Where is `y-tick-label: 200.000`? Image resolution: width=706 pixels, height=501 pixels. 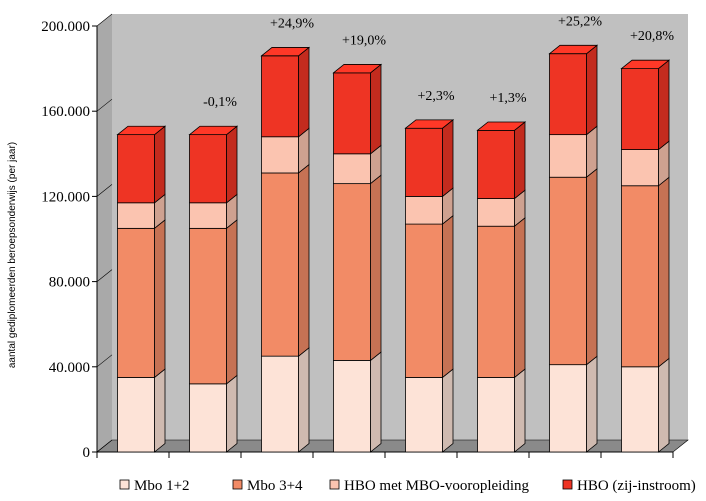 y-tick-label: 200.000 is located at coordinates (65, 27).